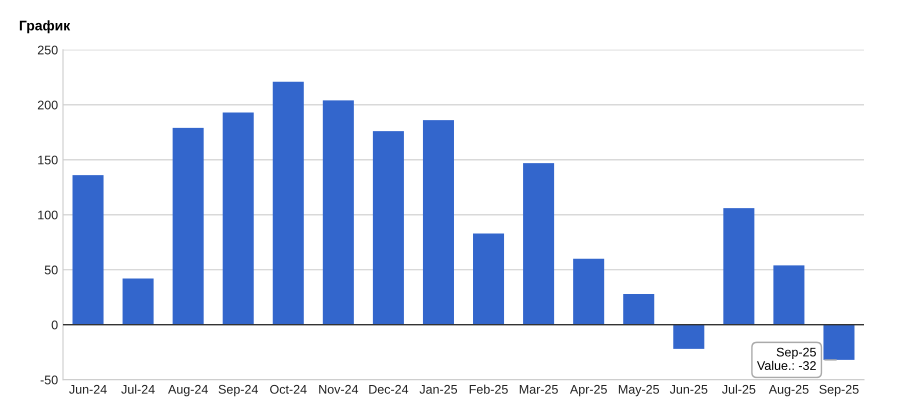 The height and width of the screenshot is (415, 900). I want to click on x-tick-label: Aug-24, so click(188, 390).